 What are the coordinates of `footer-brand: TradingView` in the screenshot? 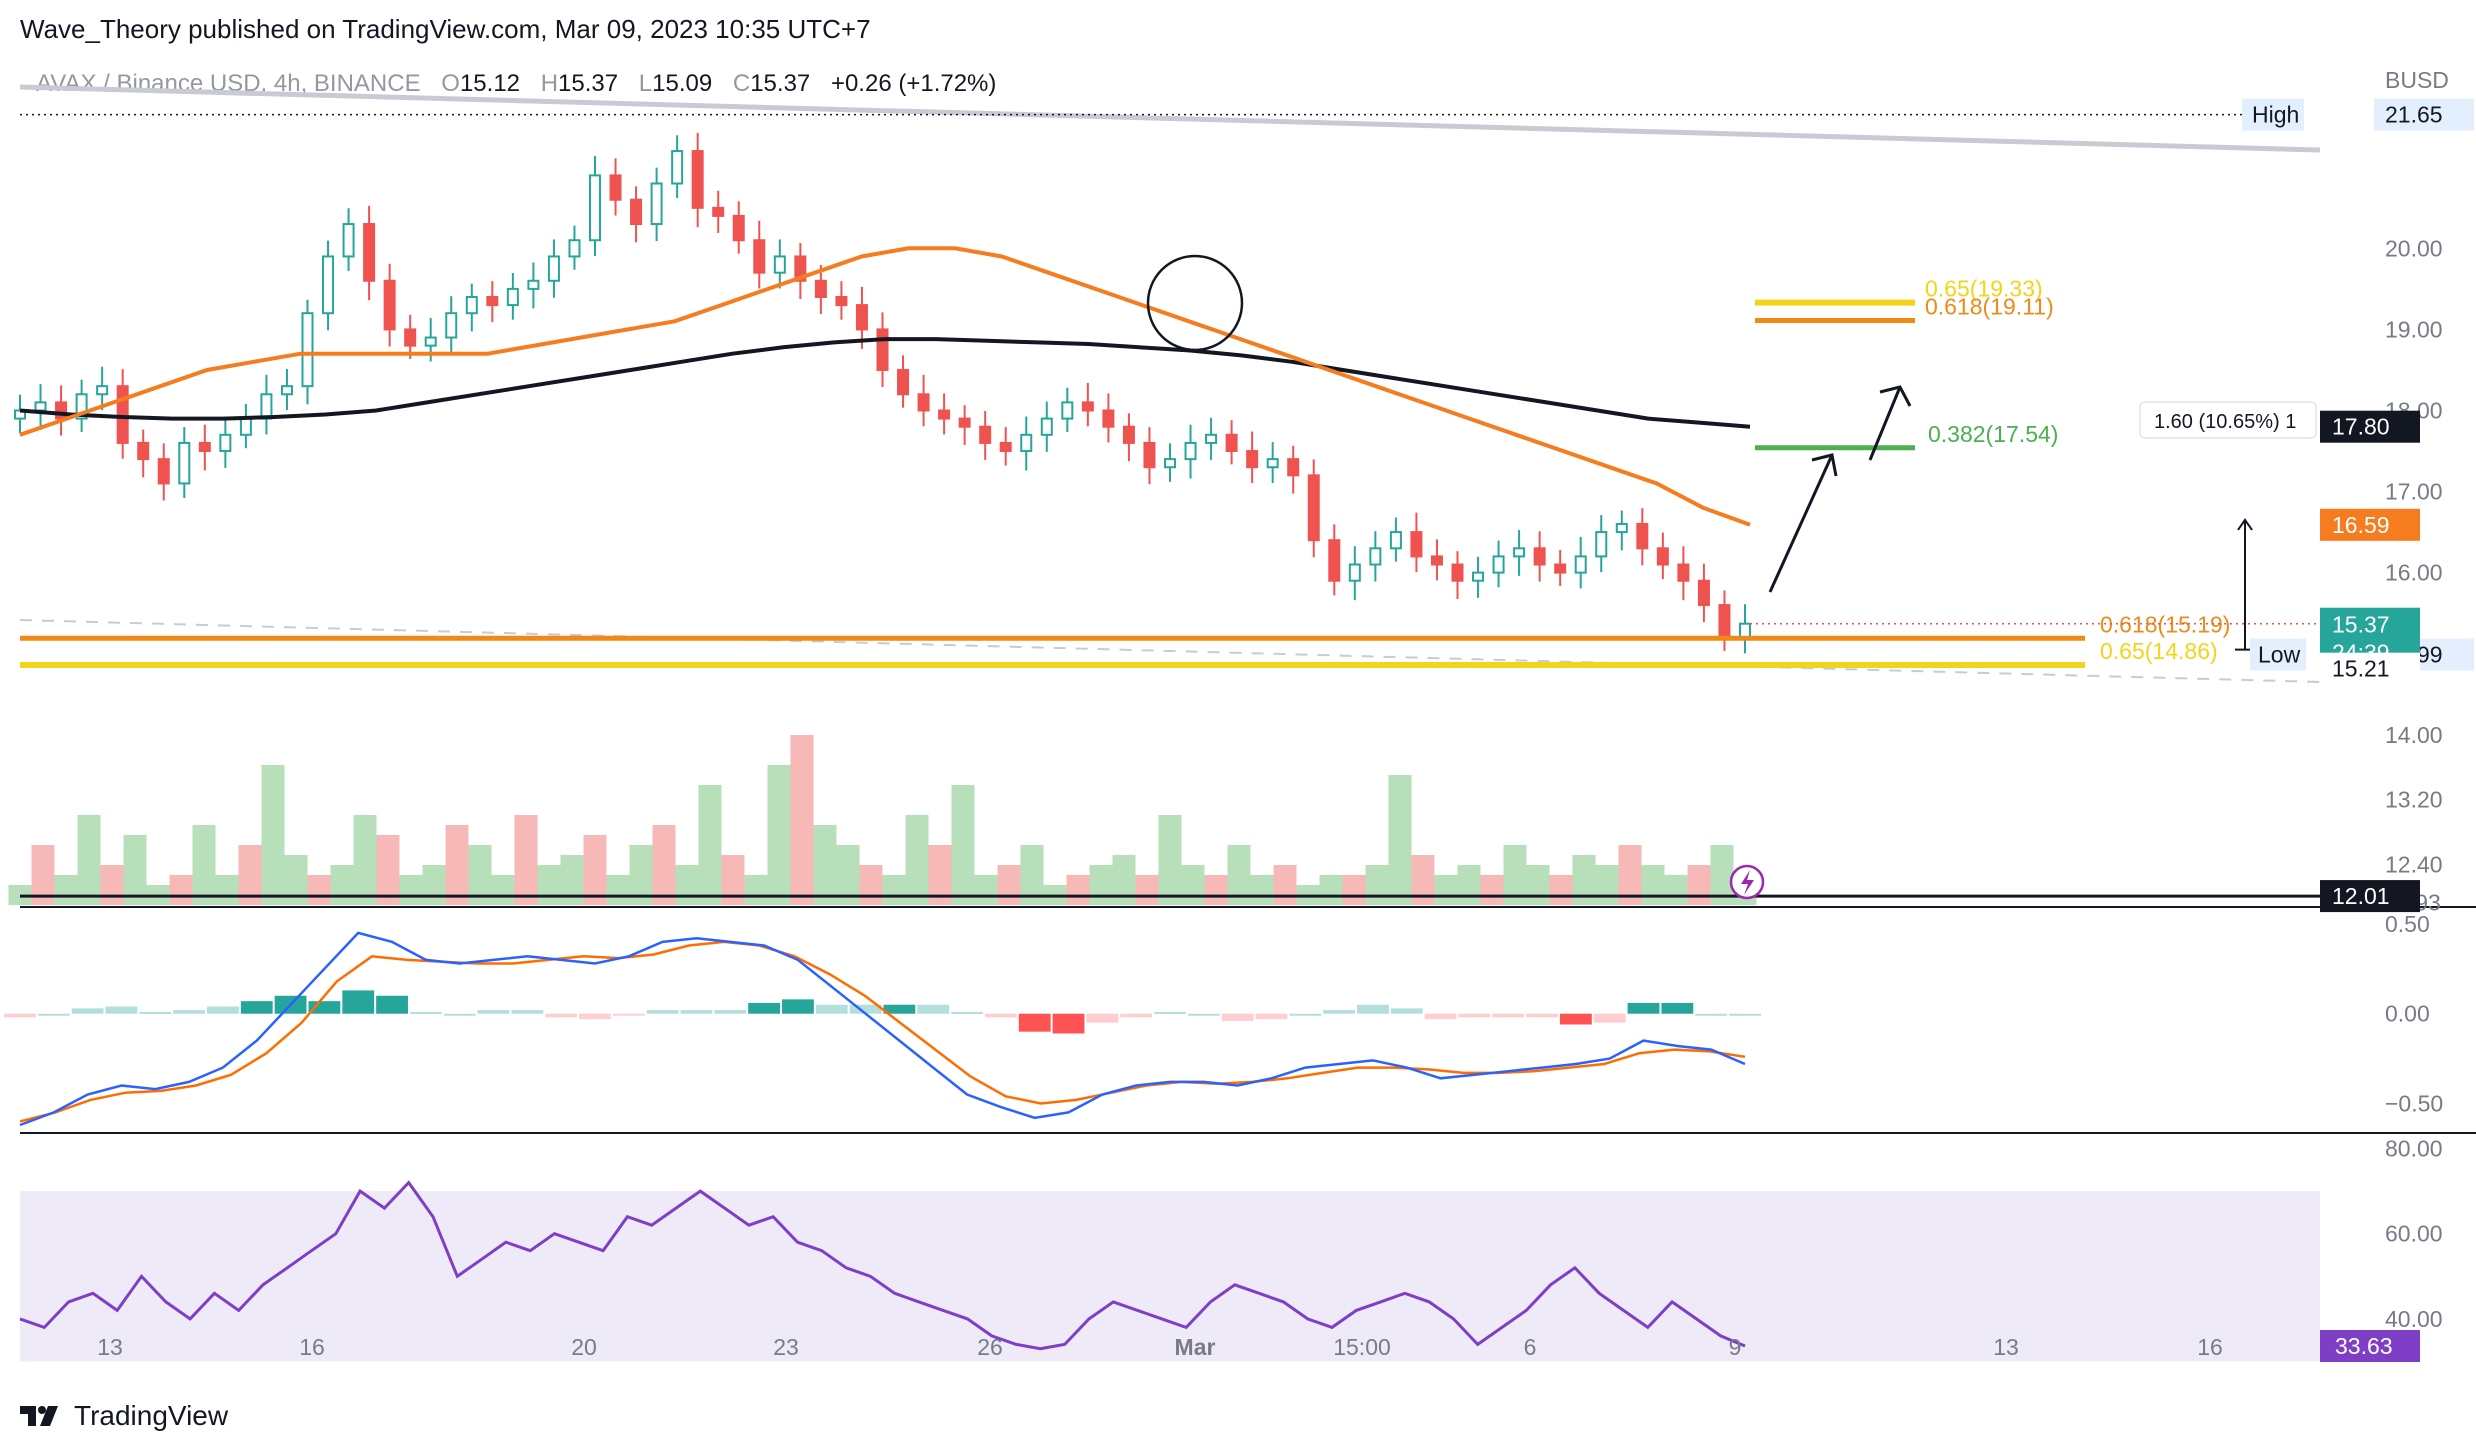 It's located at (124, 1416).